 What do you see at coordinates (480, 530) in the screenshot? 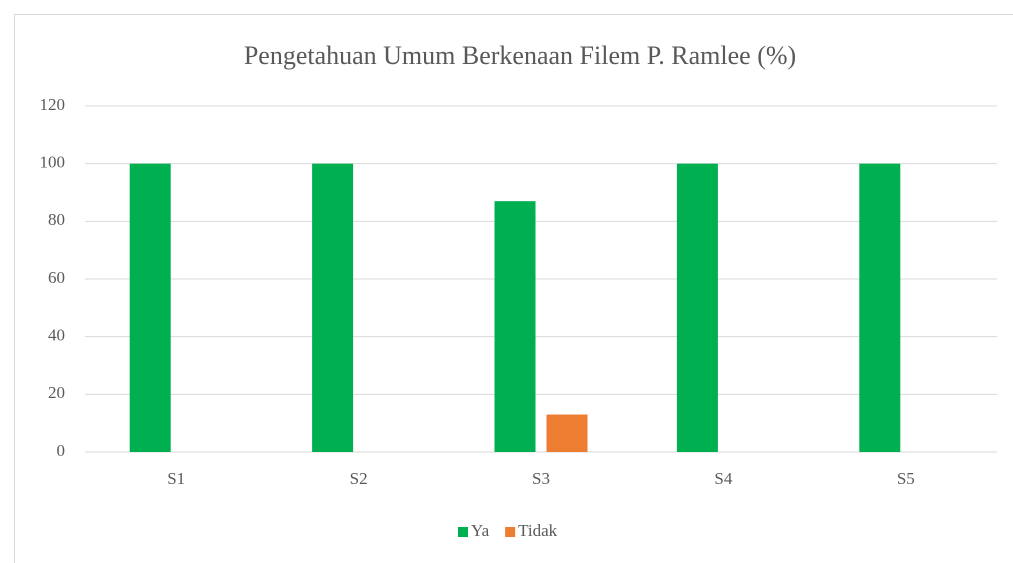
I see `legend-label: Ya` at bounding box center [480, 530].